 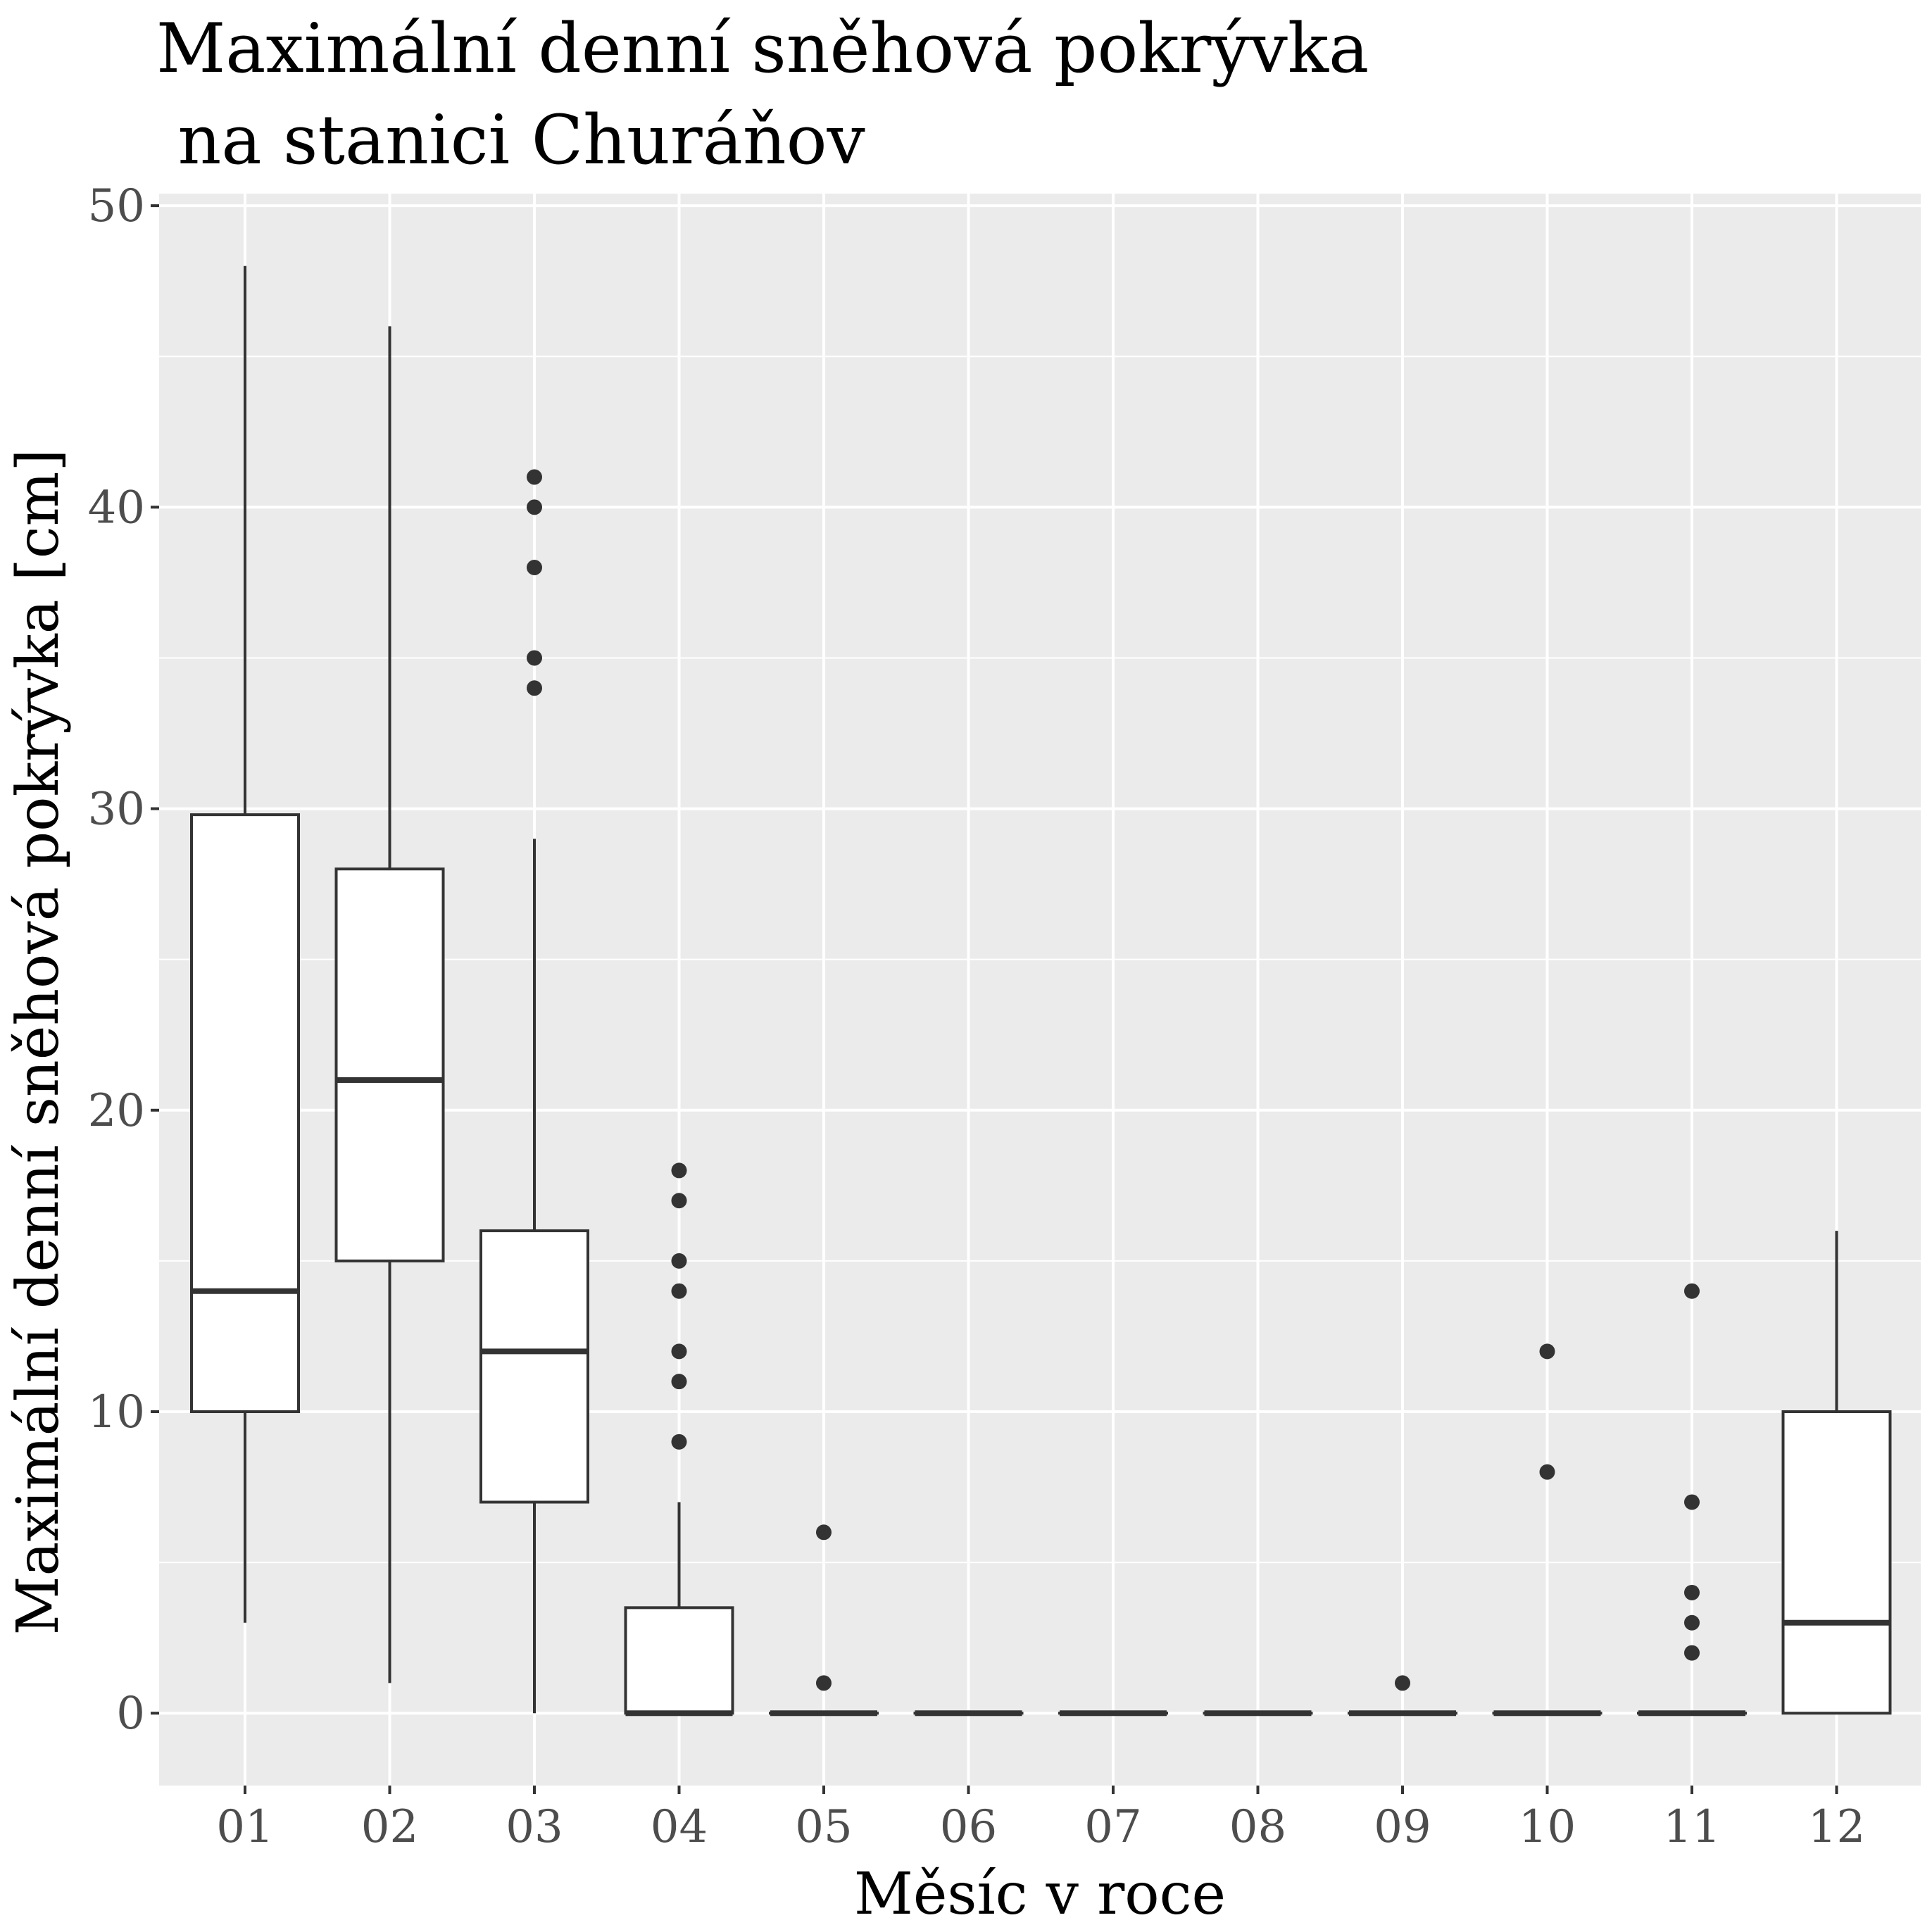 What do you see at coordinates (1257, 1827) in the screenshot?
I see `x-tick-label: 08` at bounding box center [1257, 1827].